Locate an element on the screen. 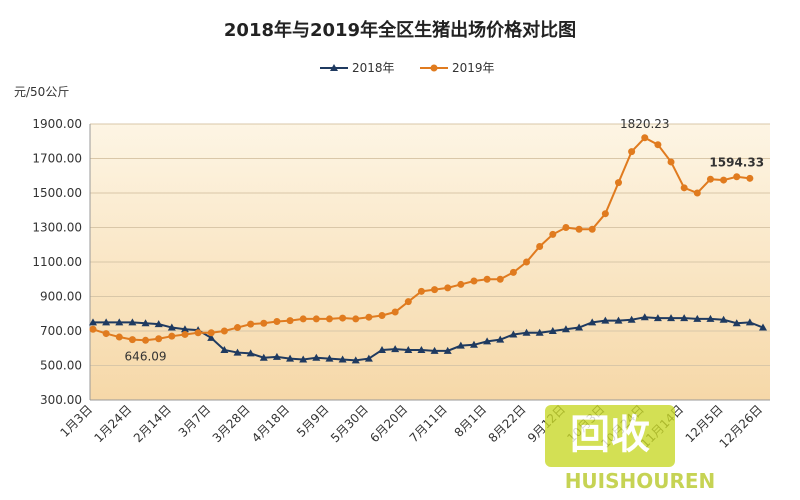  x-tick-label: 6月20日 is located at coordinates (388, 423).